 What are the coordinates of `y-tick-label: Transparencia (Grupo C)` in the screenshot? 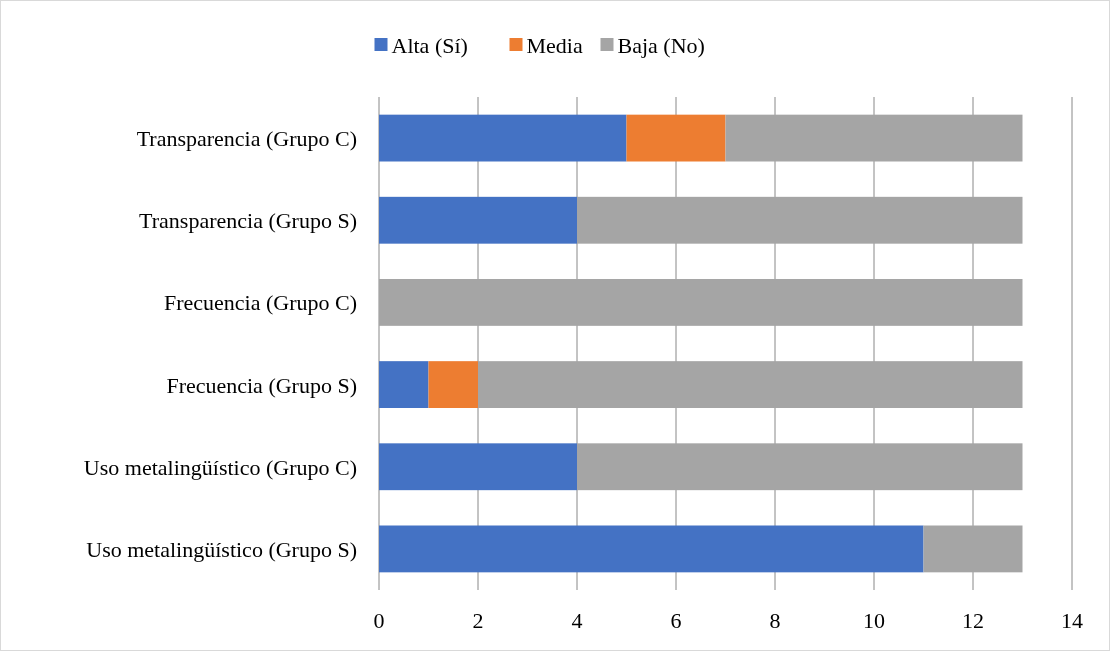 It's located at (246, 139).